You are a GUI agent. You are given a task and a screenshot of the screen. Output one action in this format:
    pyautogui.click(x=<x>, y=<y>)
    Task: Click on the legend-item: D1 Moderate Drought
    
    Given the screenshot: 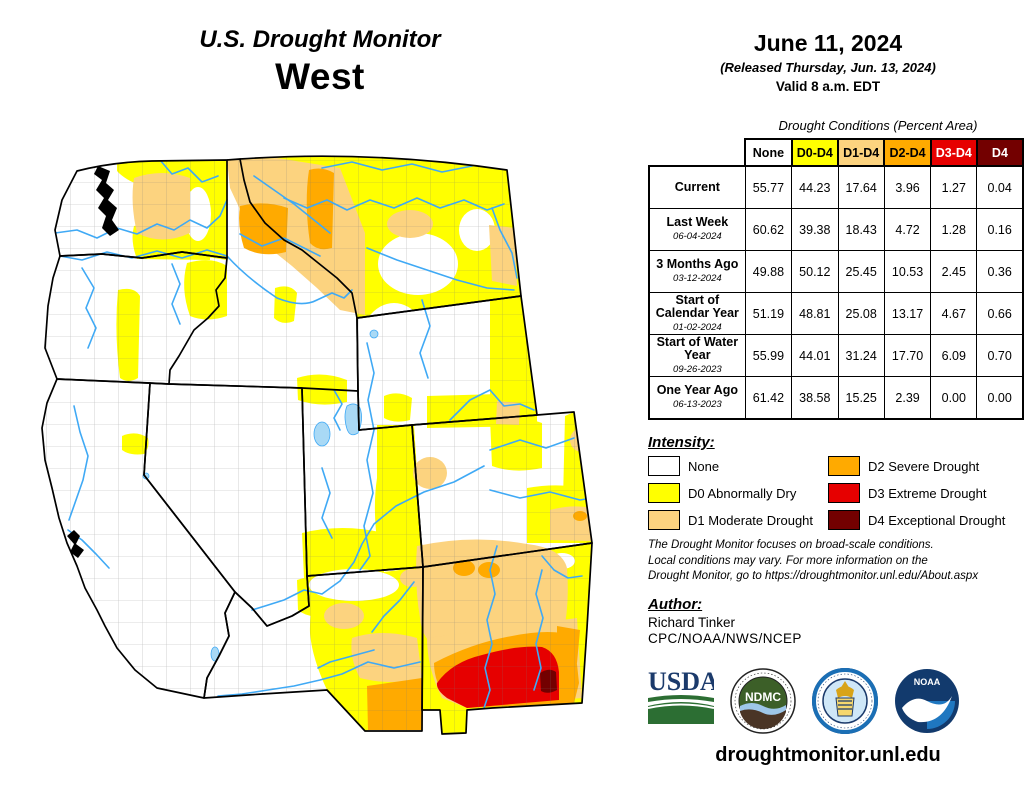 What is the action you would take?
    pyautogui.click(x=730, y=520)
    